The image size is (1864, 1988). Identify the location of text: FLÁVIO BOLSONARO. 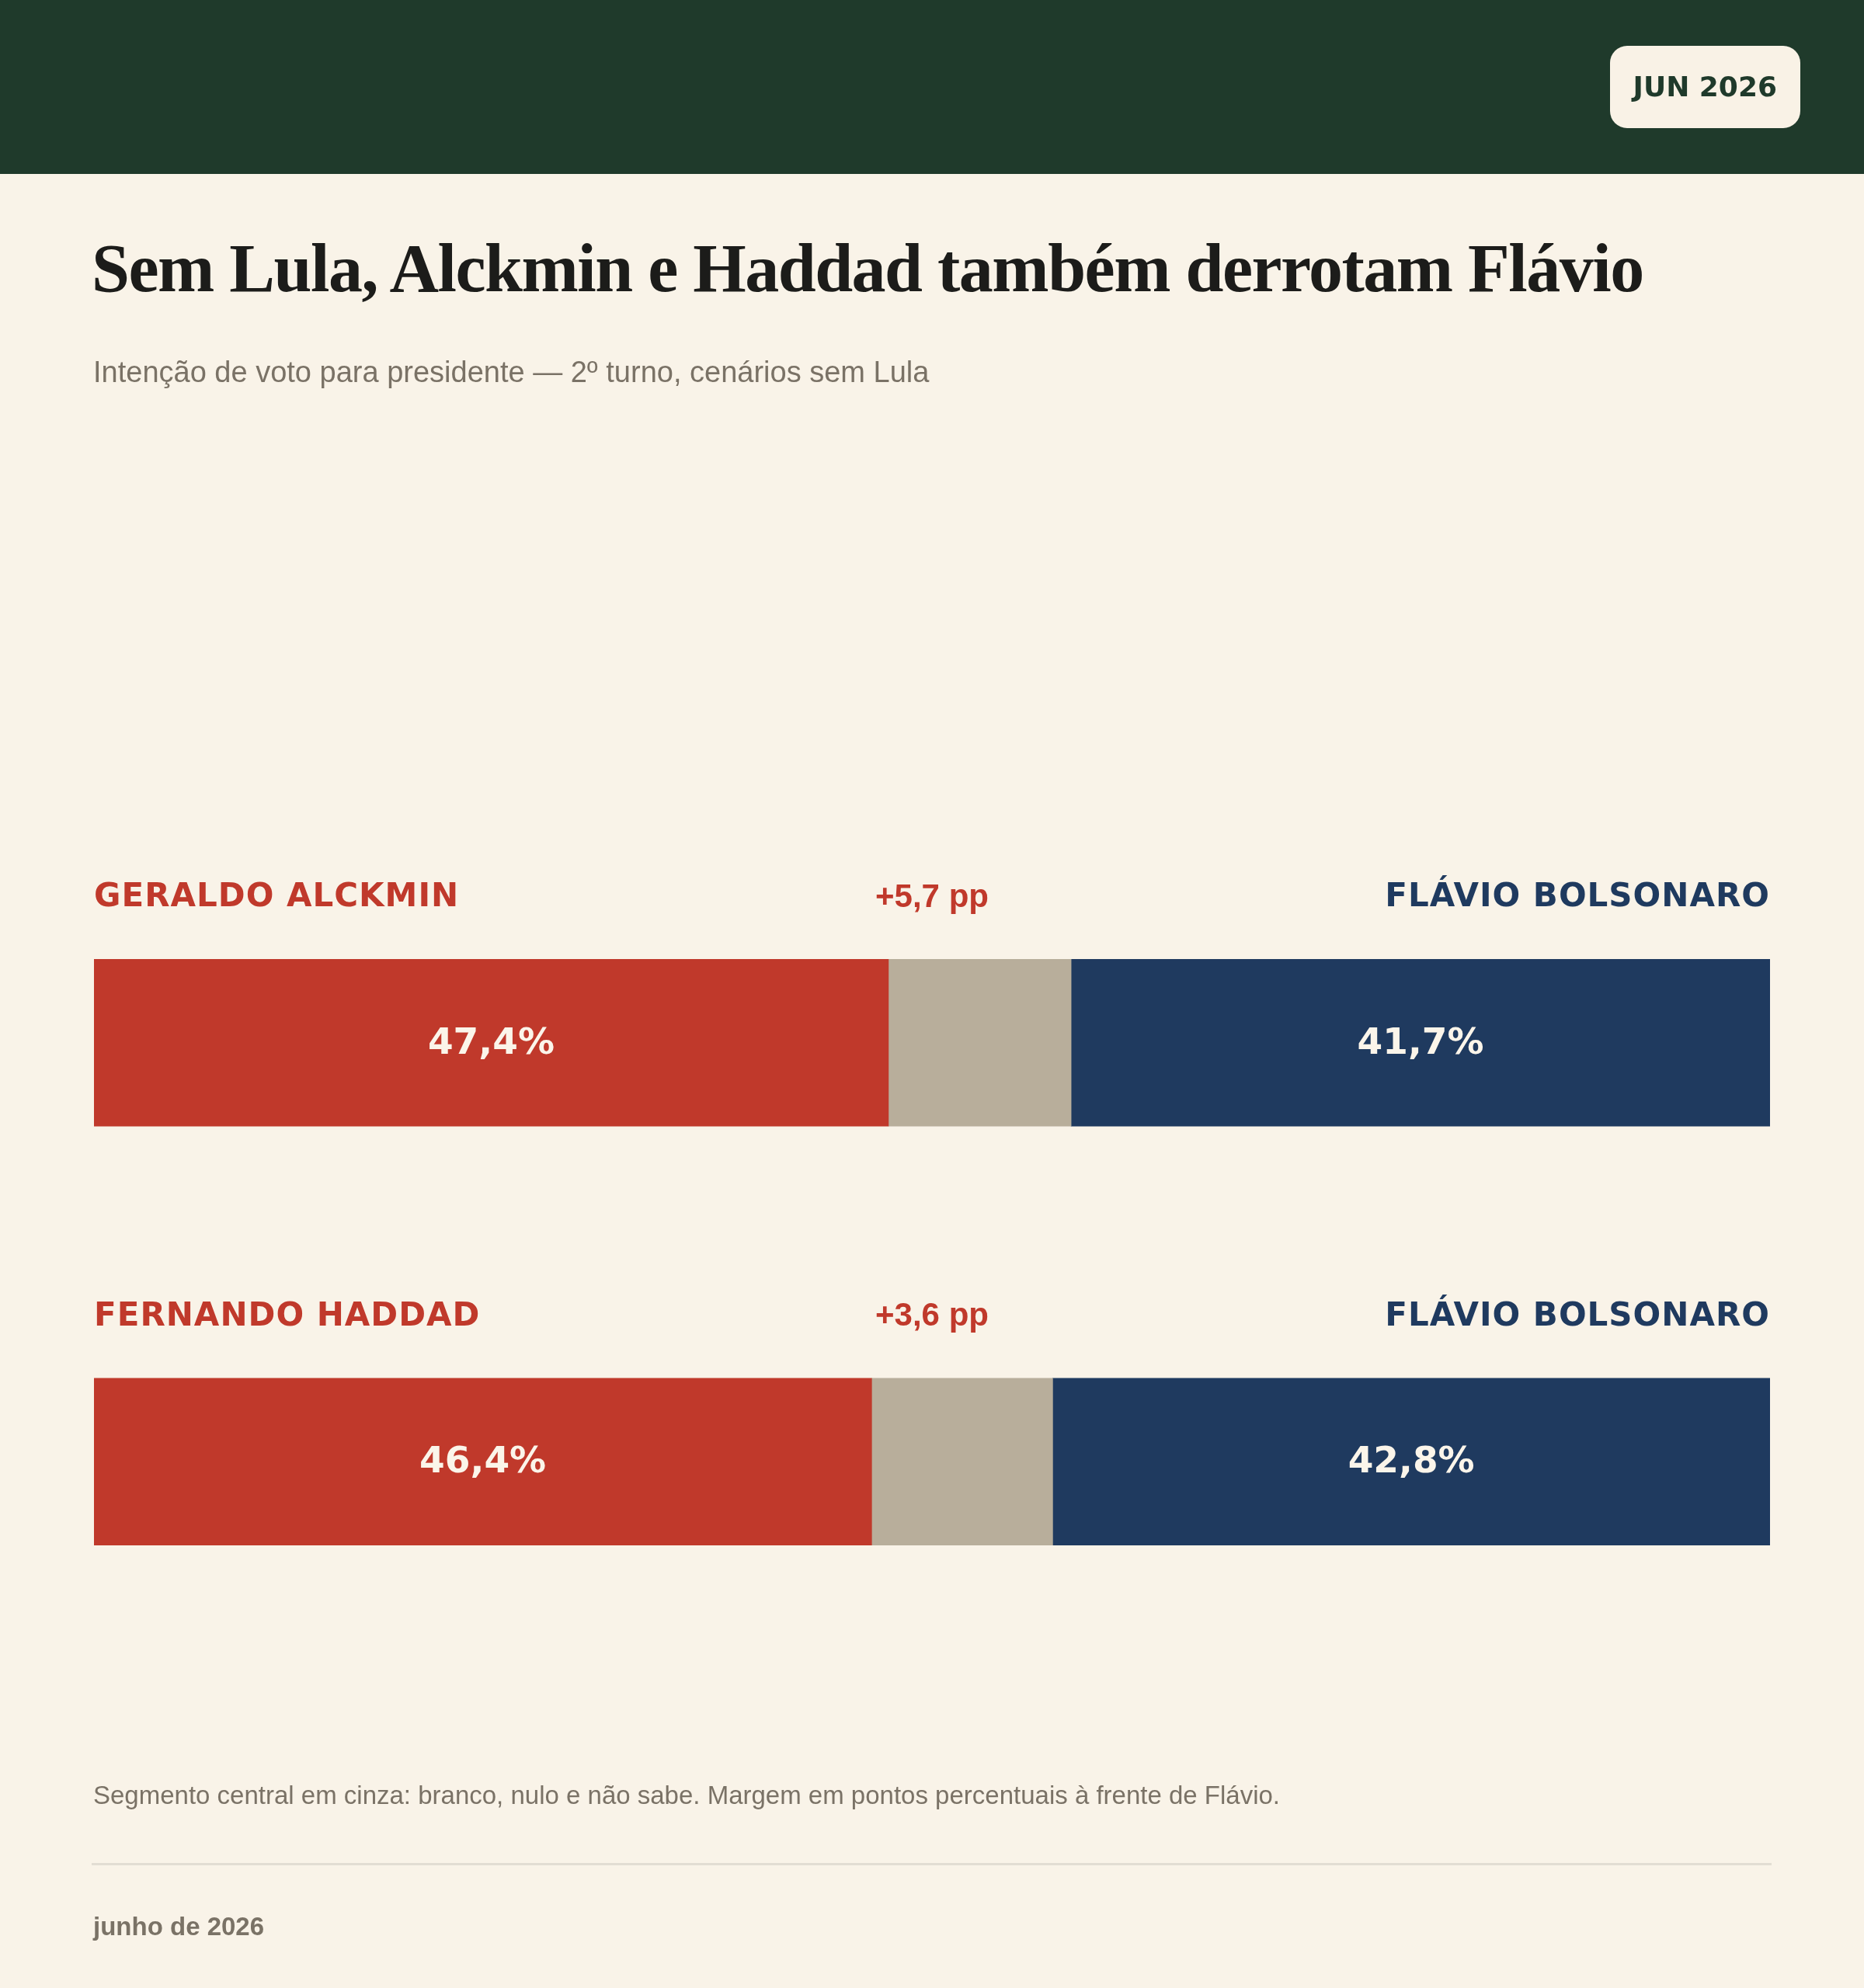
(1577, 1314).